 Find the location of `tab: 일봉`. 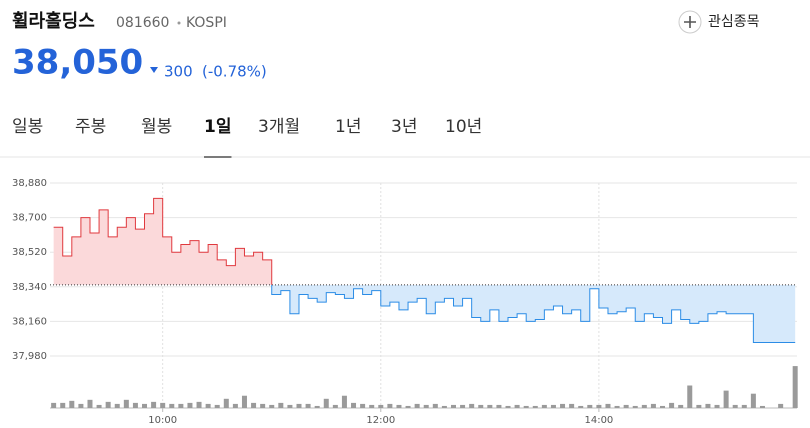

tab: 일봉 is located at coordinates (27, 127).